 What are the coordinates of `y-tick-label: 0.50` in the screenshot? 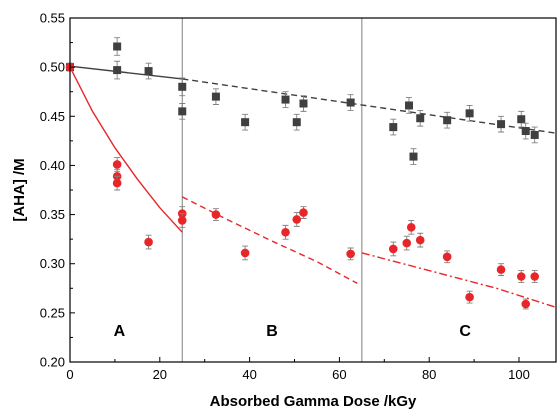 It's located at (52, 67).